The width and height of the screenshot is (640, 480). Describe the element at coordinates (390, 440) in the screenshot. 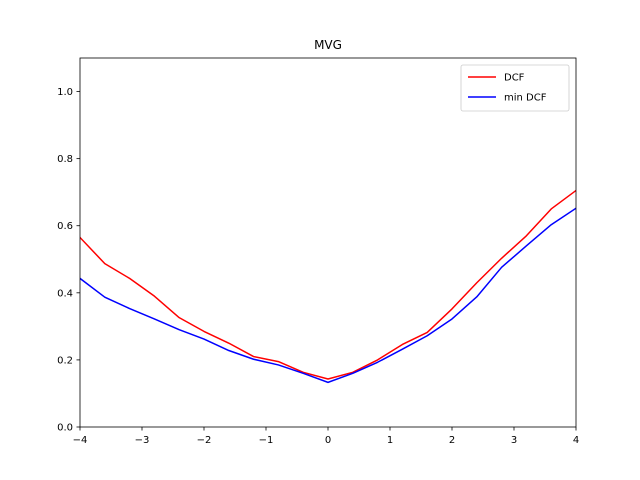

I see `x-tick-label: 1` at that location.